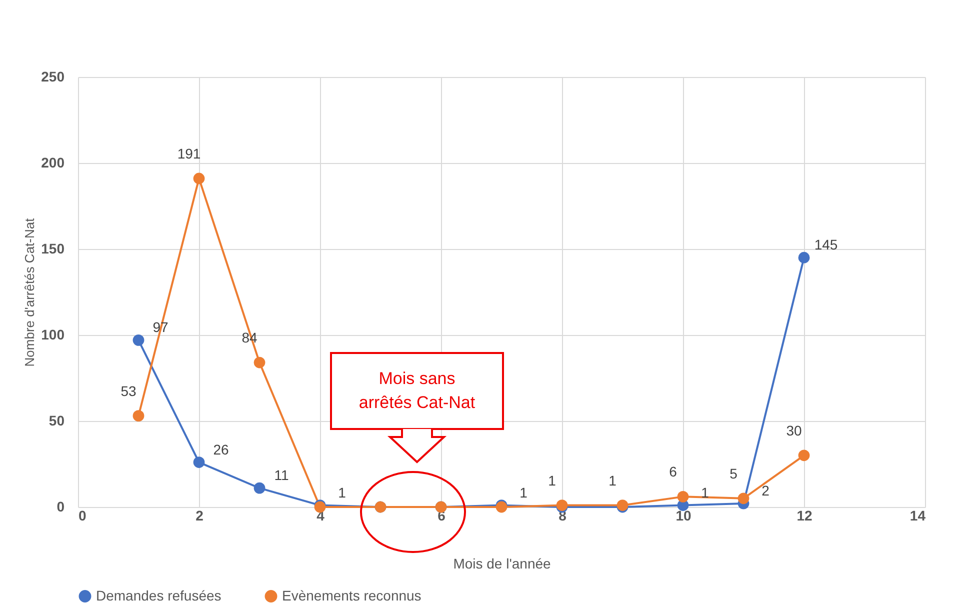 This screenshot has width=961, height=611. Describe the element at coordinates (82, 516) in the screenshot. I see `x-tick-label: 0` at that location.